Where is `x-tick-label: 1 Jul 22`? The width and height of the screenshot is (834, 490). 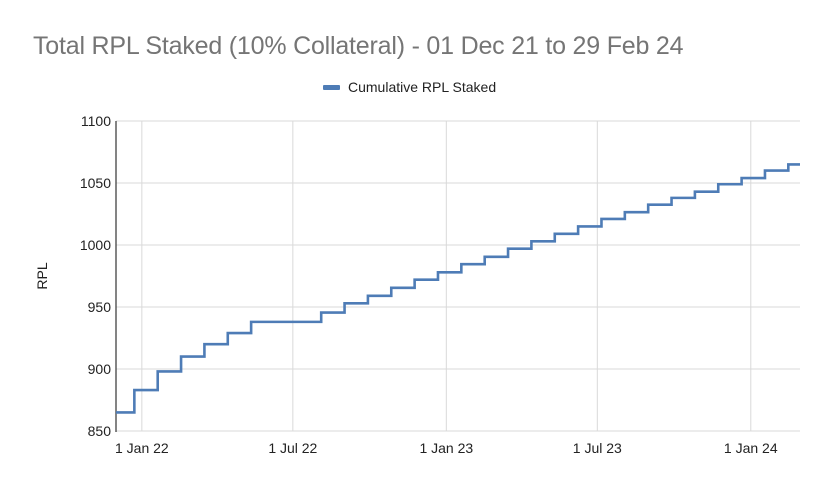 x-tick-label: 1 Jul 22 is located at coordinates (292, 448).